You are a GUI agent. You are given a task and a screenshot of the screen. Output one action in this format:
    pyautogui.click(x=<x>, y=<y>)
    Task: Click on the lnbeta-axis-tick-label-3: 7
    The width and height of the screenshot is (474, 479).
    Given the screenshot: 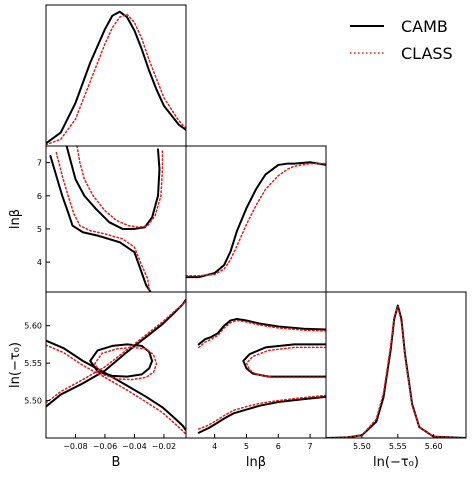 What is the action you would take?
    pyautogui.click(x=310, y=446)
    